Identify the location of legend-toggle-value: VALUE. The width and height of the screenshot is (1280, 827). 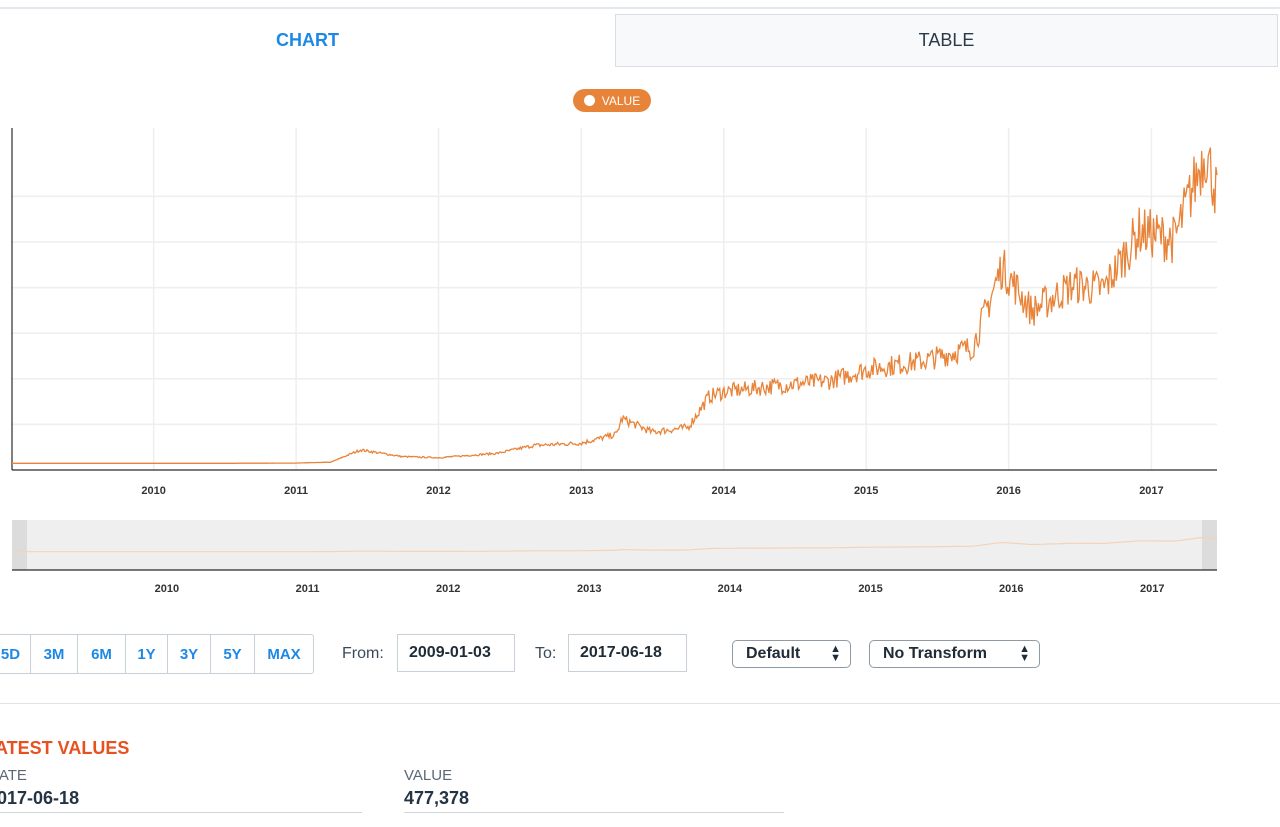
(612, 100).